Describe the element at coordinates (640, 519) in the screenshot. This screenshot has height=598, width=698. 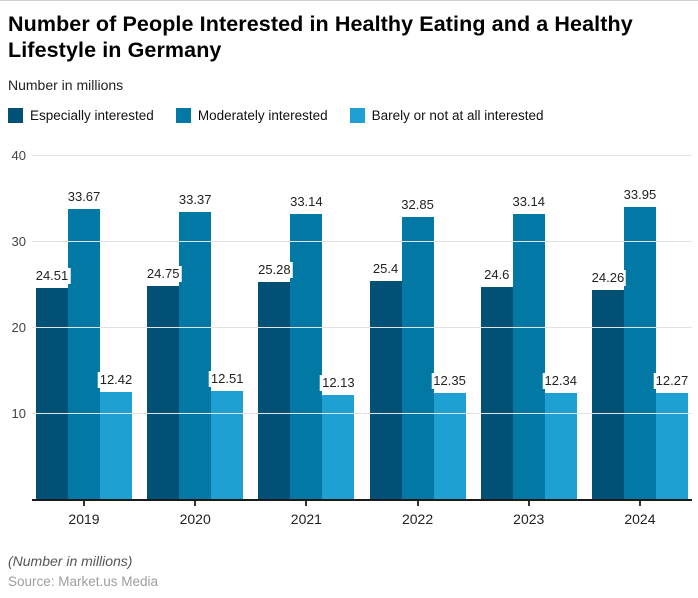
I see `x-axis-label: 2024` at that location.